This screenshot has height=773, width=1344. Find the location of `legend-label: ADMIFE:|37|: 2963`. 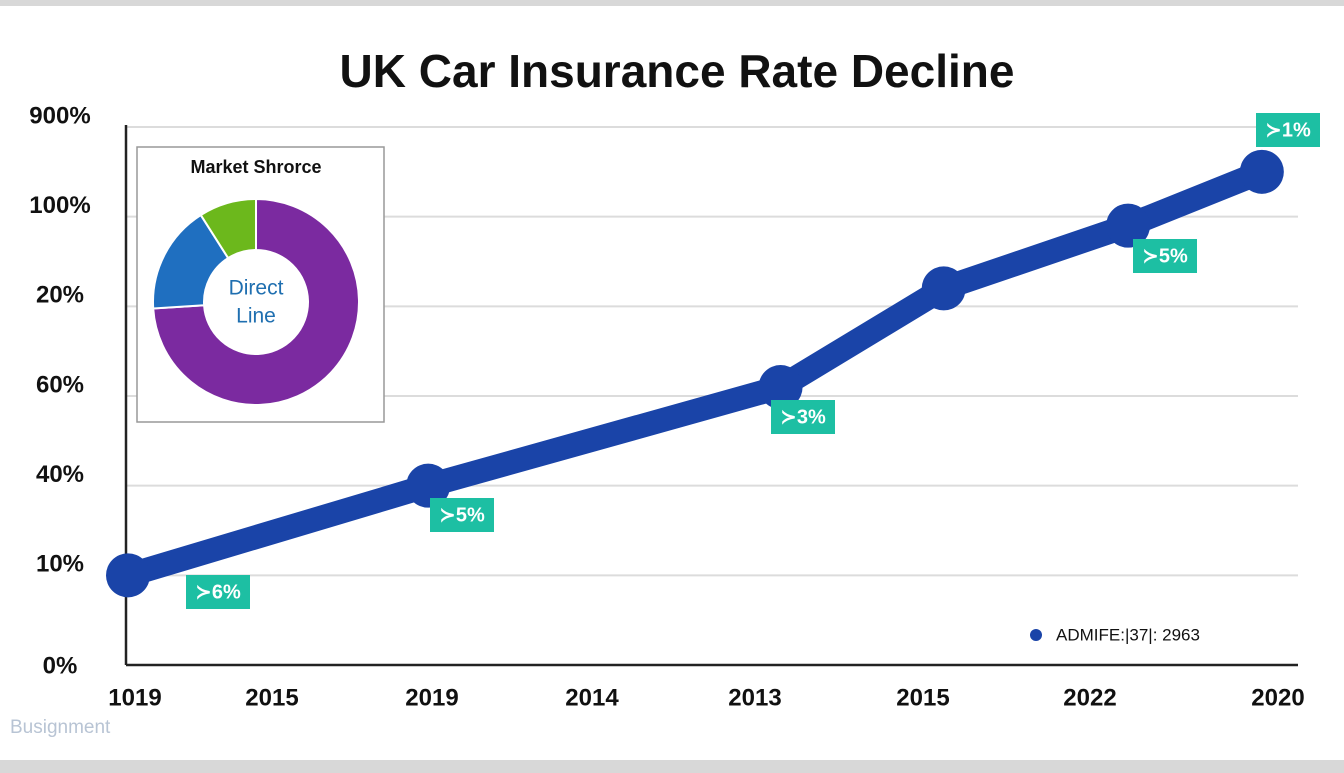

legend-label: ADMIFE:|37|: 2963 is located at coordinates (1128, 634).